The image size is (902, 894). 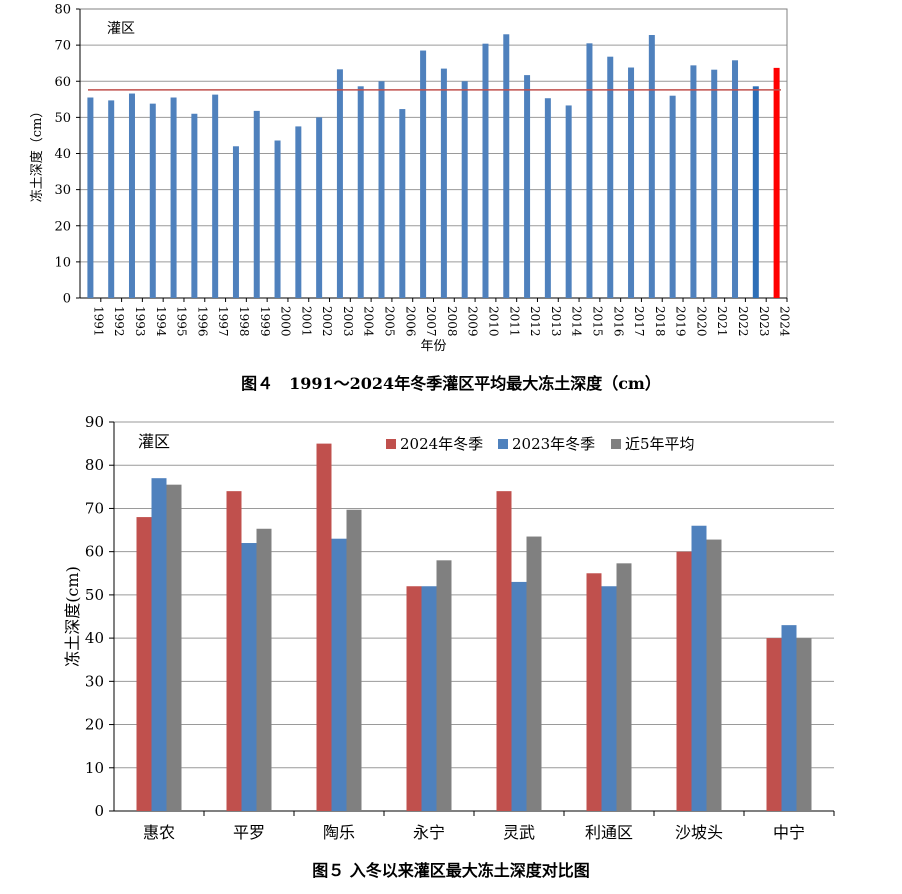 What do you see at coordinates (443, 183) in the screenshot?
I see `c1-bar-2008` at bounding box center [443, 183].